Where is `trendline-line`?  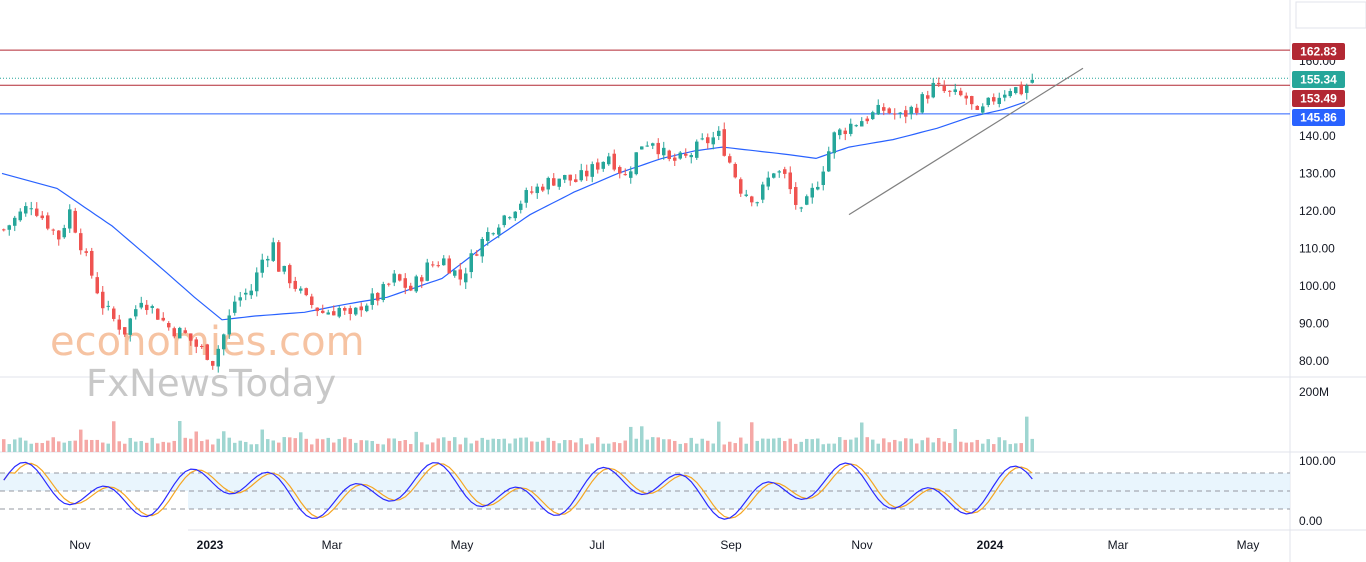
trendline-line is located at coordinates (966, 141).